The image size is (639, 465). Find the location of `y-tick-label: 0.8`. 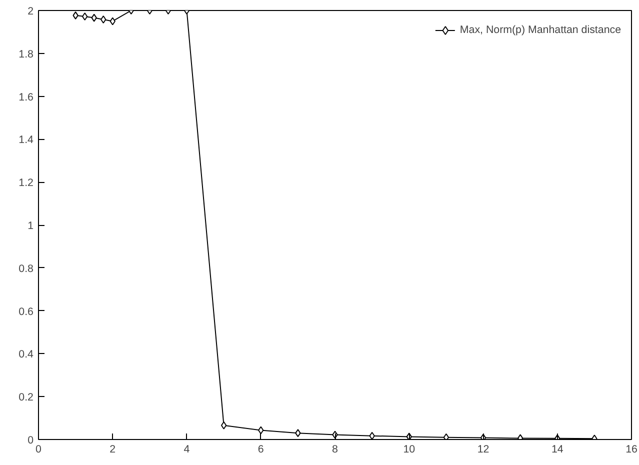

y-tick-label: 0.8 is located at coordinates (26, 268).